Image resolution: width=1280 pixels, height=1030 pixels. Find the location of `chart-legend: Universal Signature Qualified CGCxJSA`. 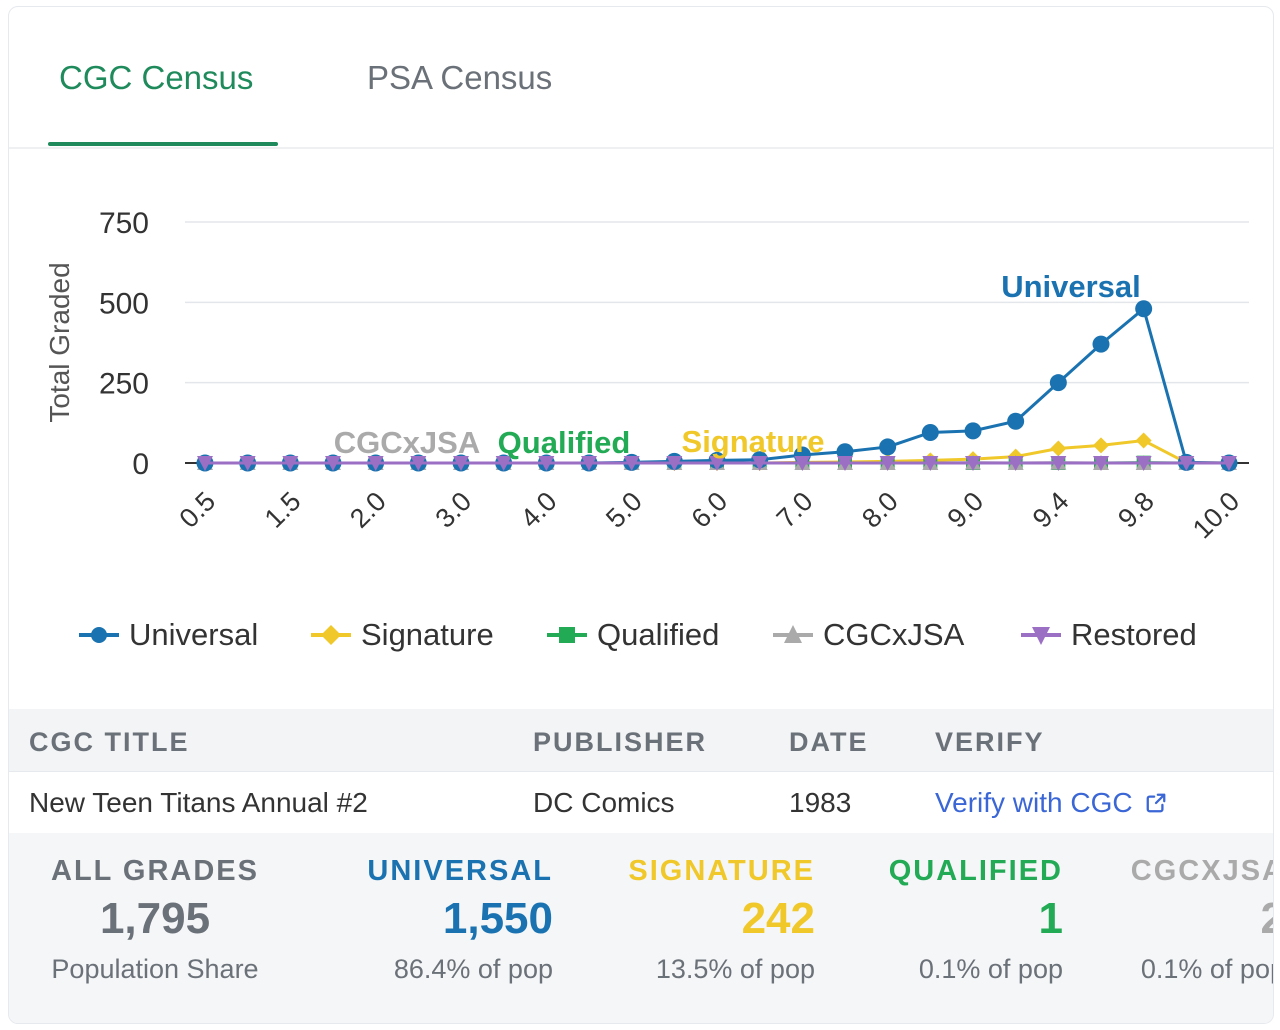

chart-legend: Universal Signature Qualified CGCxJSA is located at coordinates (641, 639).